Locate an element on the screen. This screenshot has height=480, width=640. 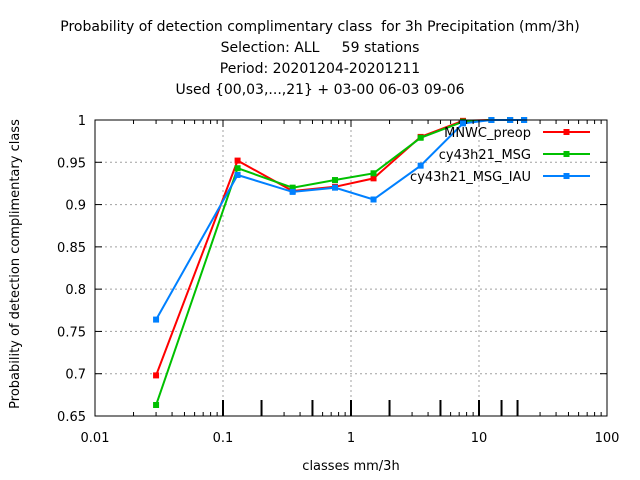
legend: MNWC_preop cy43h21_MSG cy43h21_MSG_IAU is located at coordinates (500, 155).